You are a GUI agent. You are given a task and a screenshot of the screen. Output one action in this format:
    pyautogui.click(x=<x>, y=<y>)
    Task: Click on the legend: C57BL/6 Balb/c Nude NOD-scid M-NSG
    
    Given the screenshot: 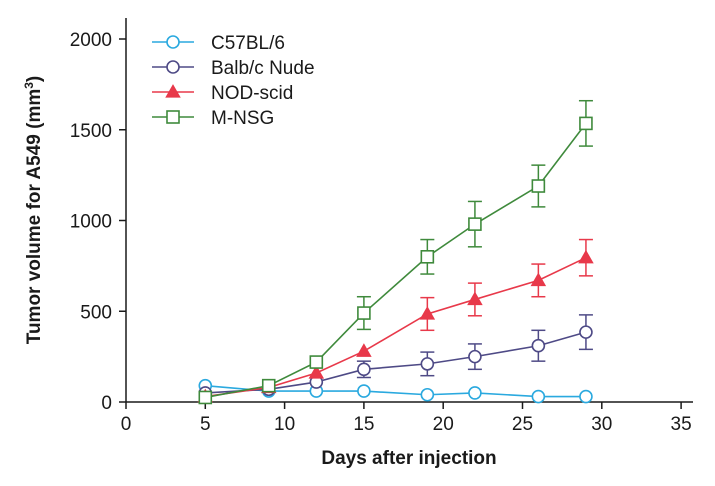 What is the action you would take?
    pyautogui.click(x=233, y=81)
    